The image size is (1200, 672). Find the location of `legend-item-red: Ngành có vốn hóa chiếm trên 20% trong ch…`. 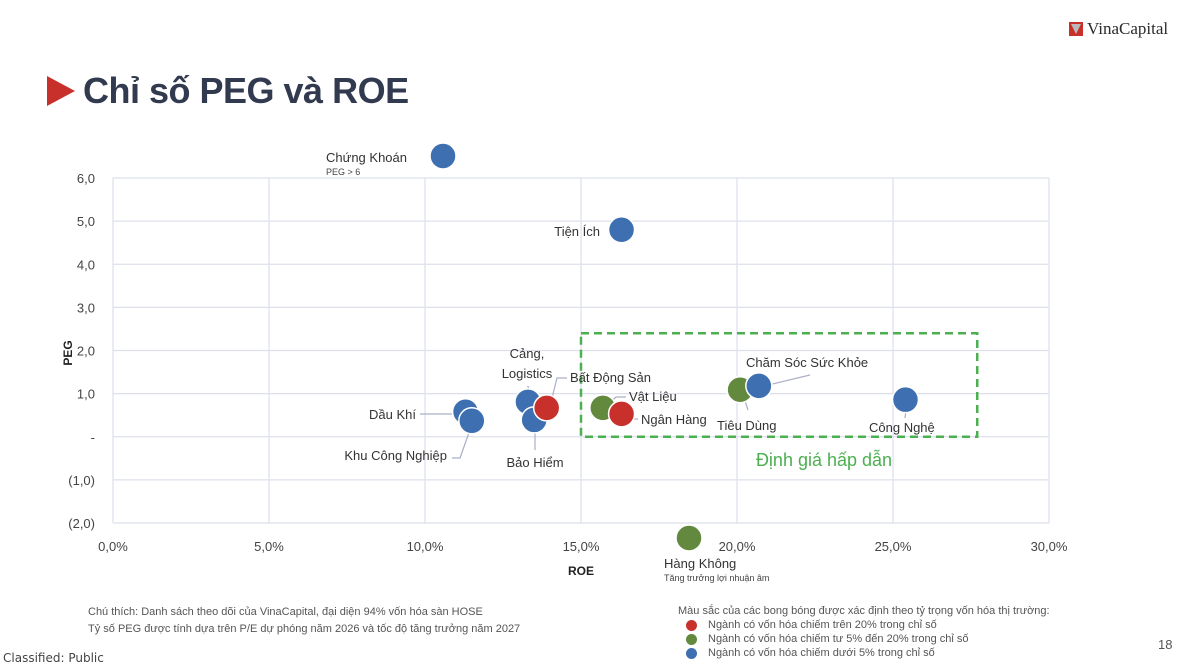

legend-item-red: Ngành có vốn hóa chiếm trên 20% trong ch… is located at coordinates (868, 625).